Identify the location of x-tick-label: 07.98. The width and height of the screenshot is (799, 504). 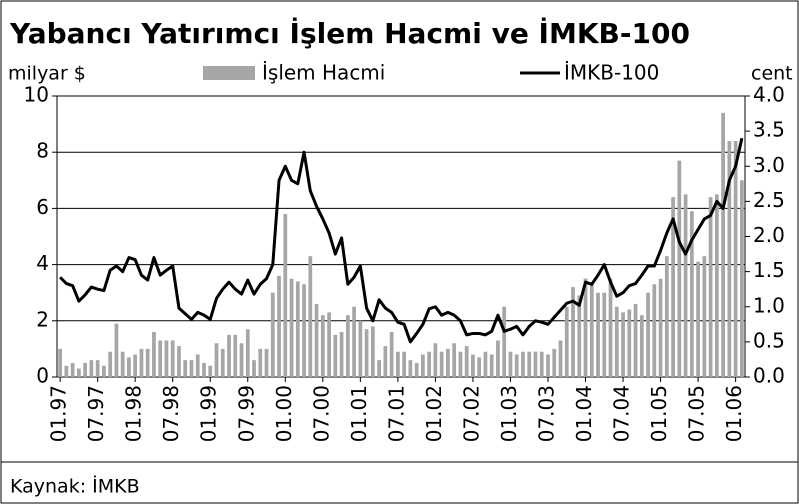
(171, 413).